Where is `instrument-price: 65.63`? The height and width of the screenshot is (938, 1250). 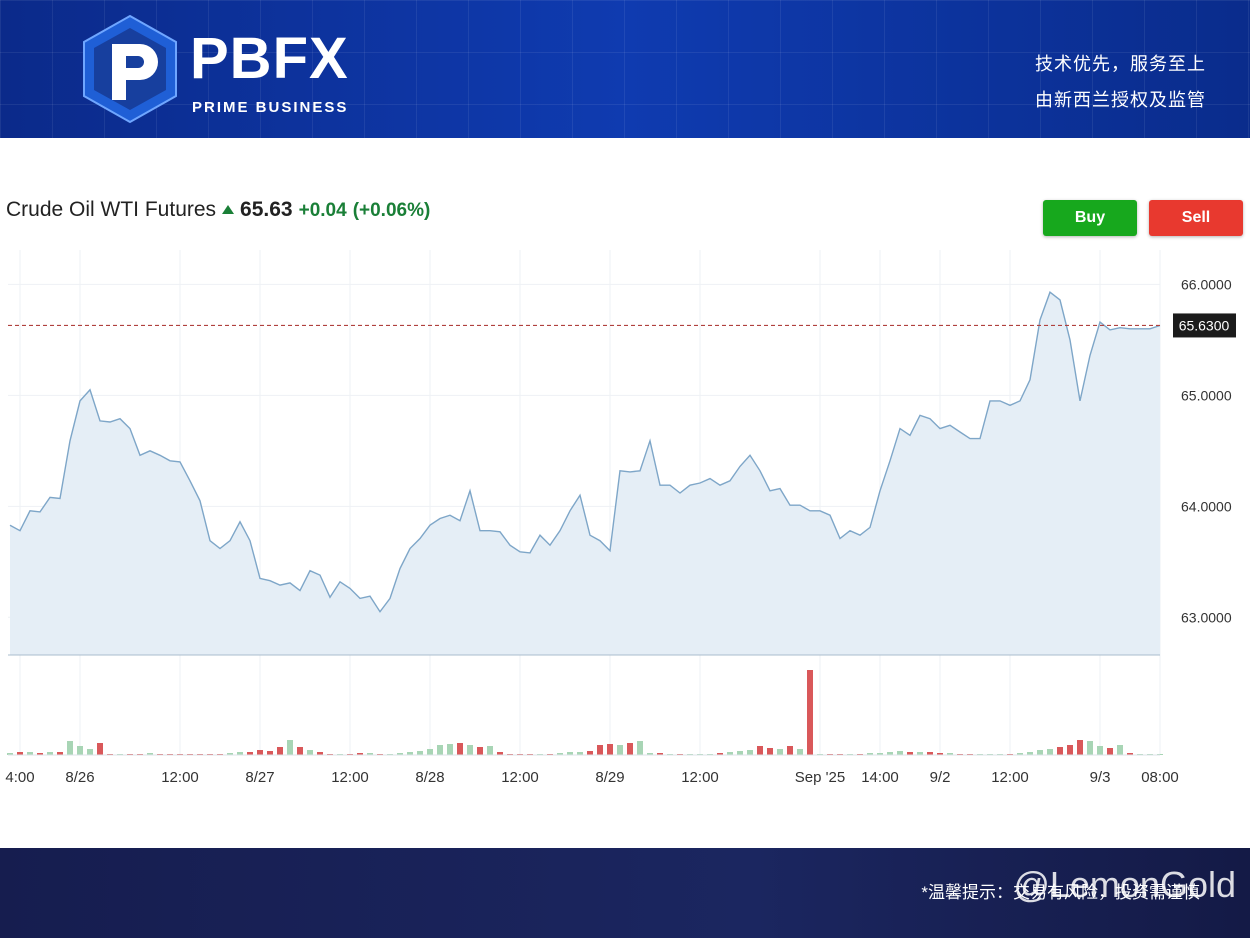 instrument-price: 65.63 is located at coordinates (266, 209).